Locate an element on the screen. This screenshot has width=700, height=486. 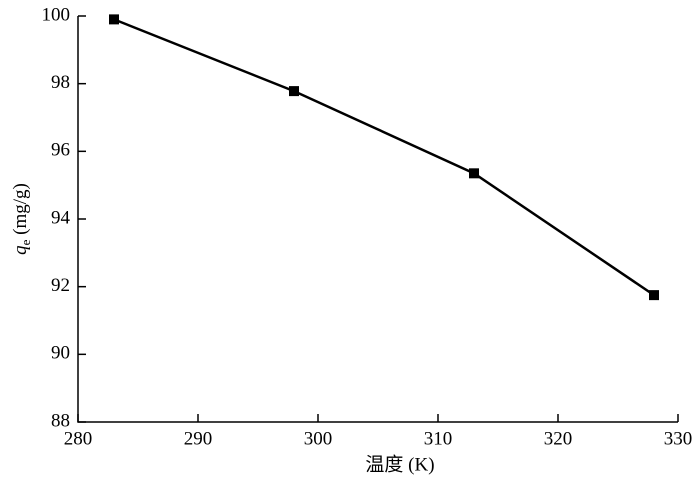
y-label-subscript: e is located at coordinates (25, 242).